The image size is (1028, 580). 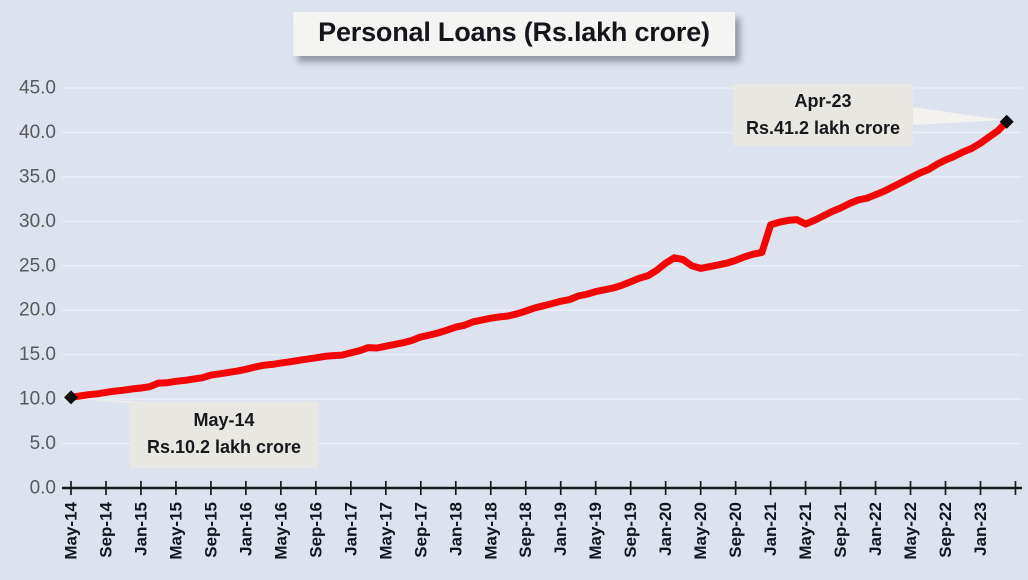 I want to click on x-tick-label: Jan-19, so click(x=560, y=529).